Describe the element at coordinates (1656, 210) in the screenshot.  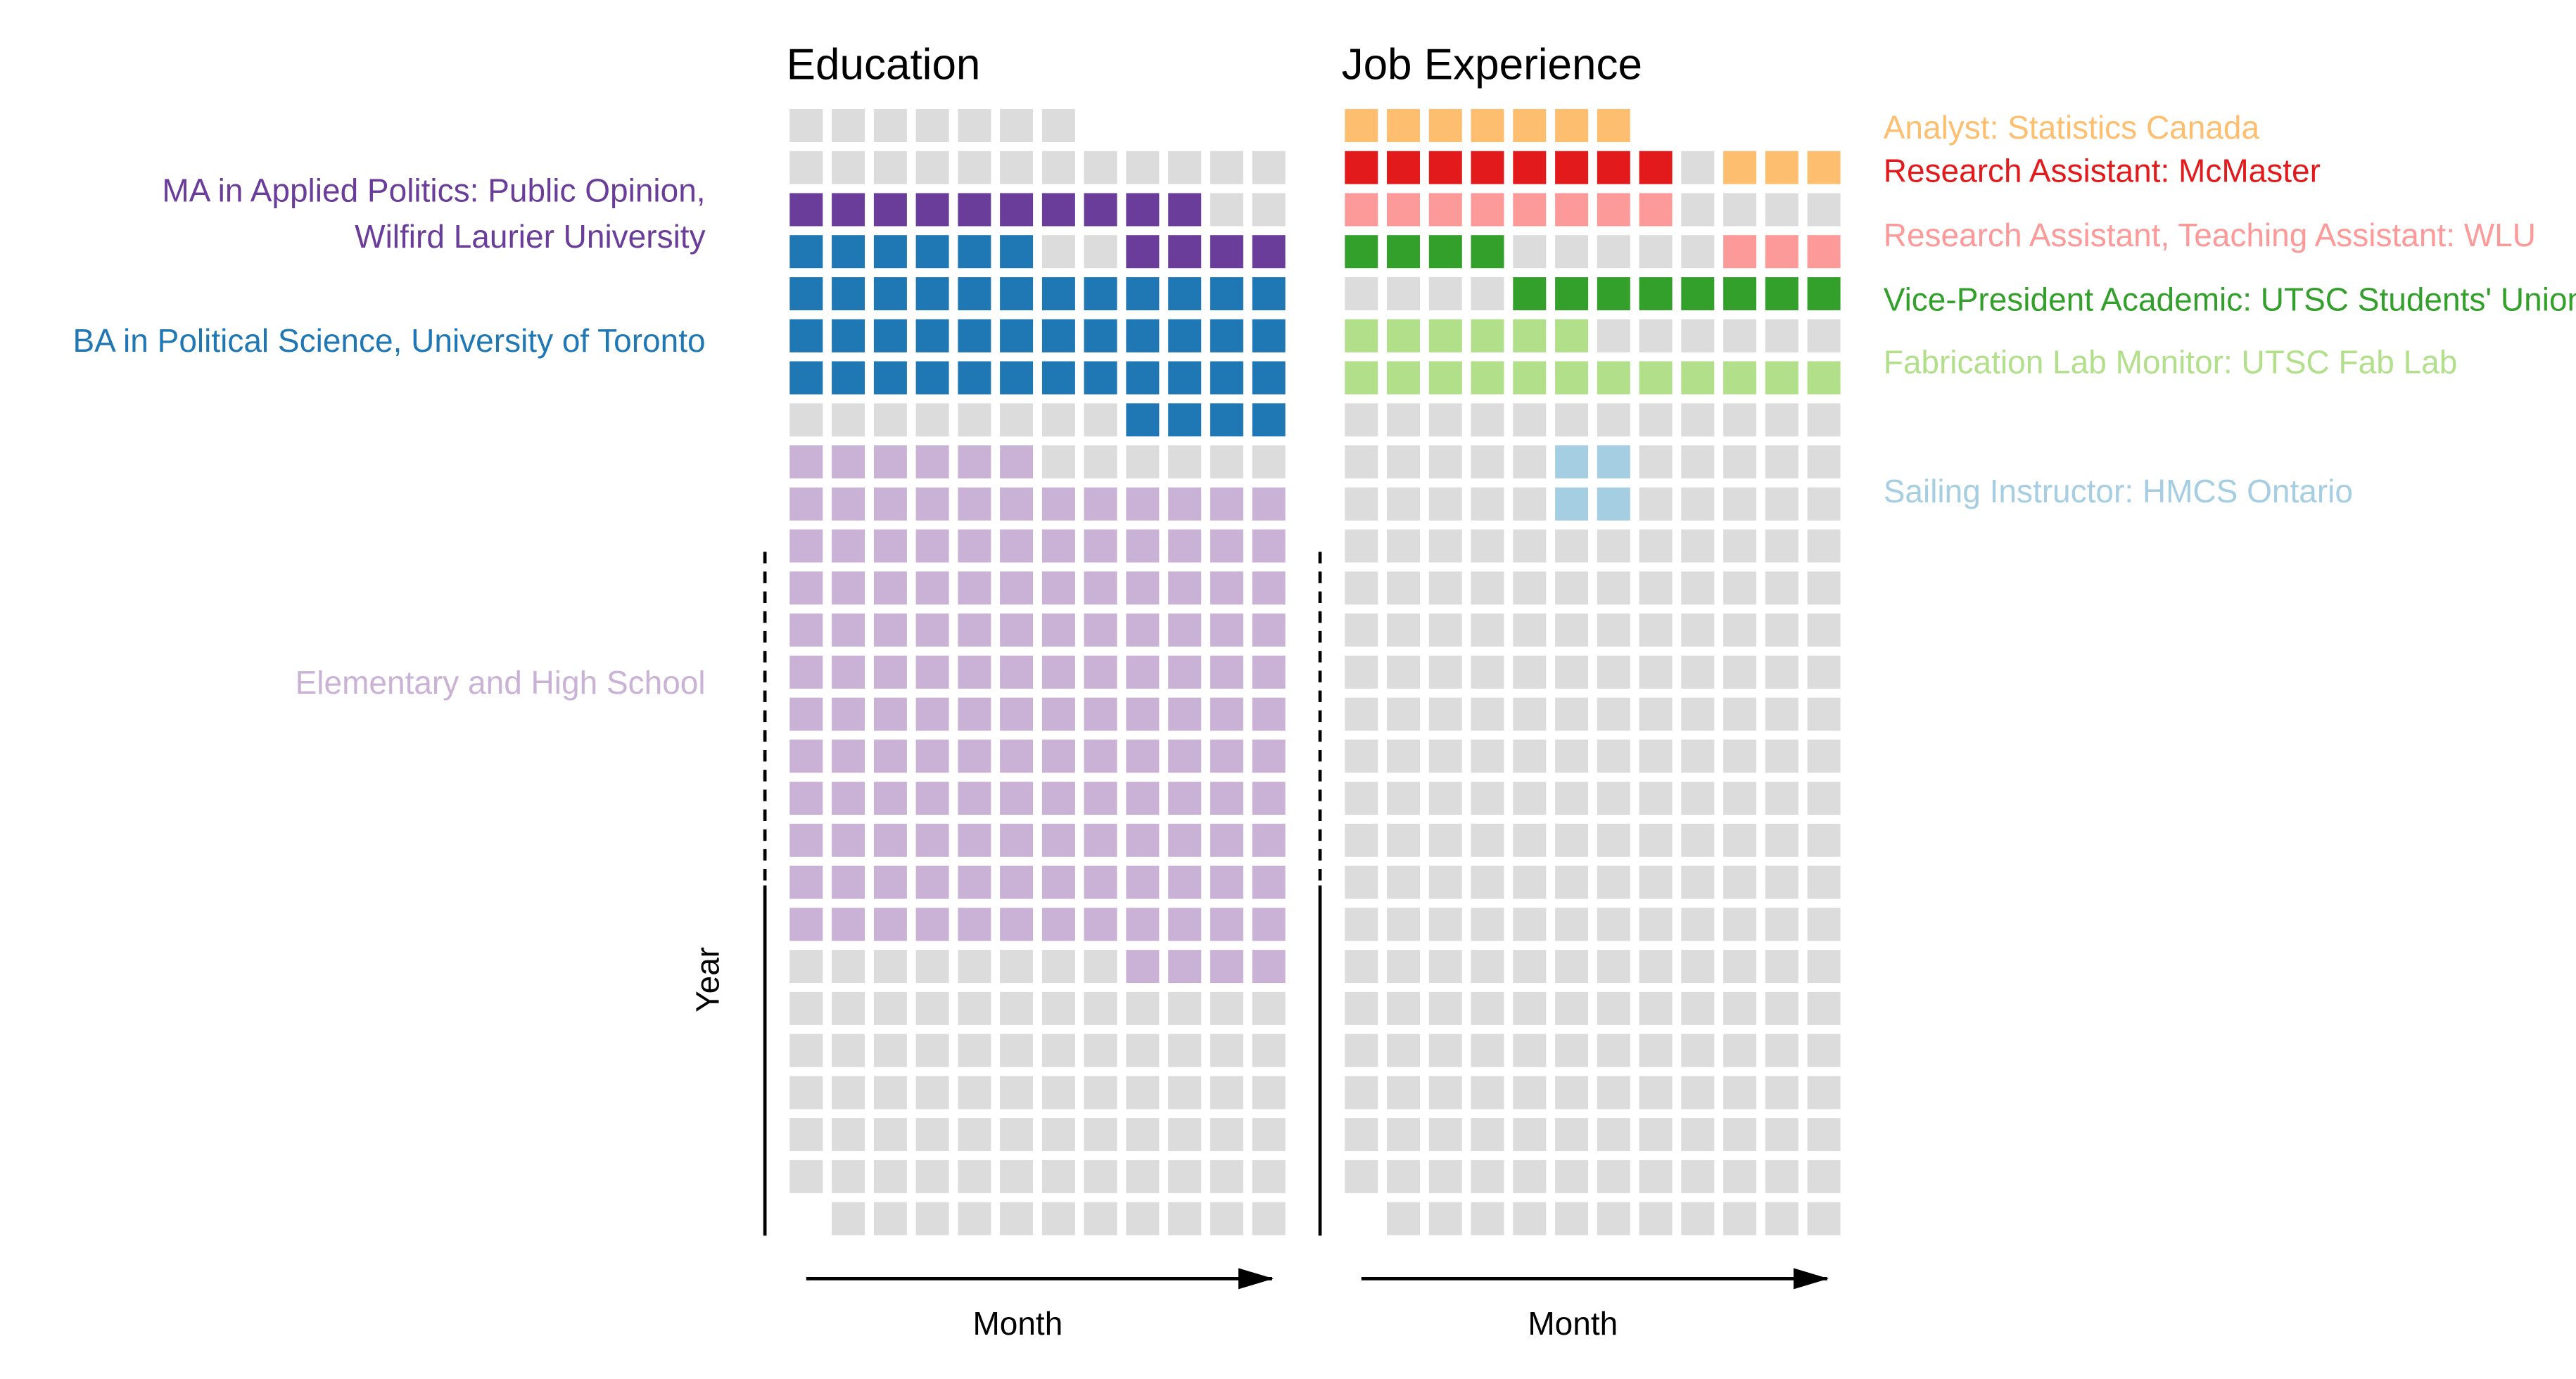
I see `job-experience-cell-rw` at that location.